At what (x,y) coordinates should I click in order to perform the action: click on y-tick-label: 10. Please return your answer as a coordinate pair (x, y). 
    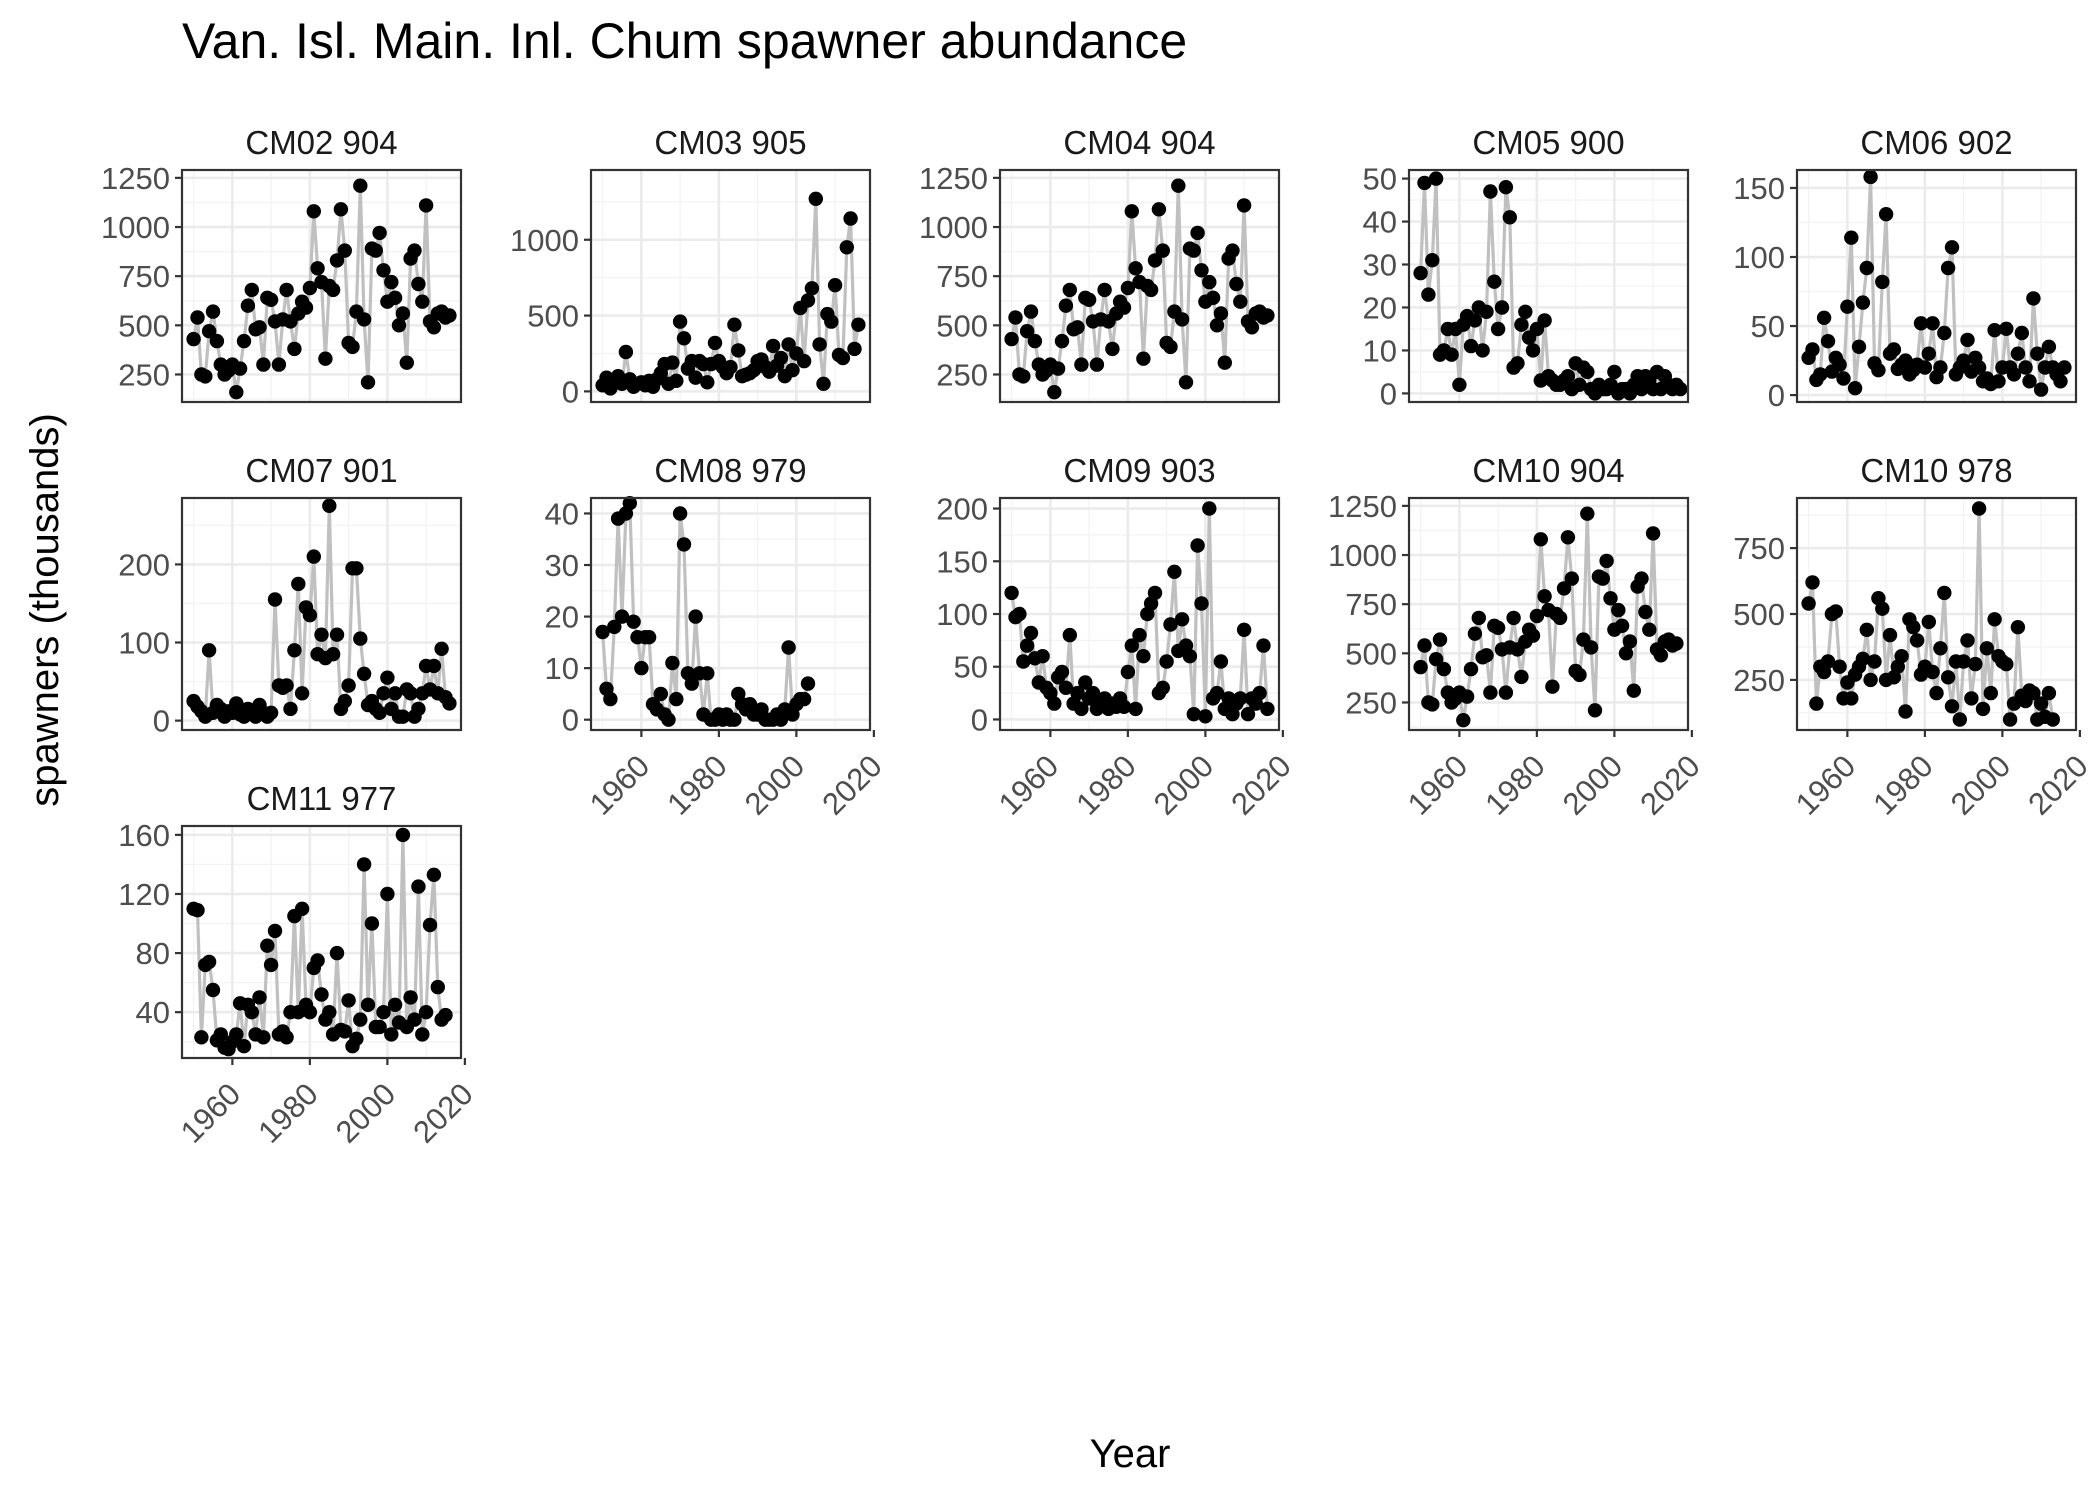
    Looking at the image, I should click on (1380, 350).